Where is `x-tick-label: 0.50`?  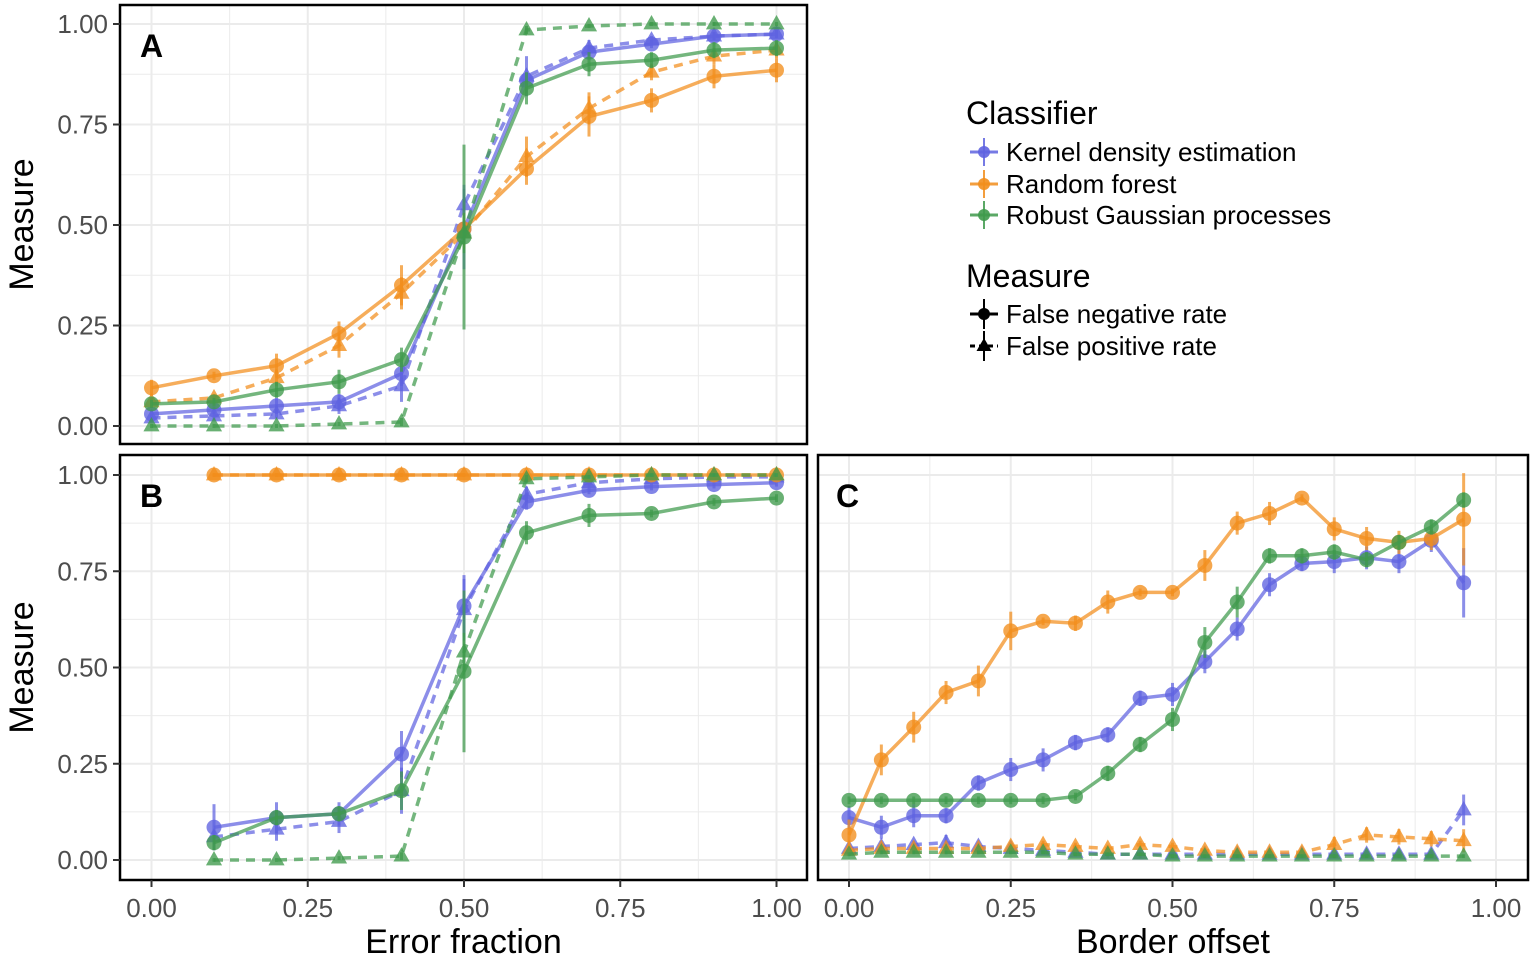 x-tick-label: 0.50 is located at coordinates (1172, 908).